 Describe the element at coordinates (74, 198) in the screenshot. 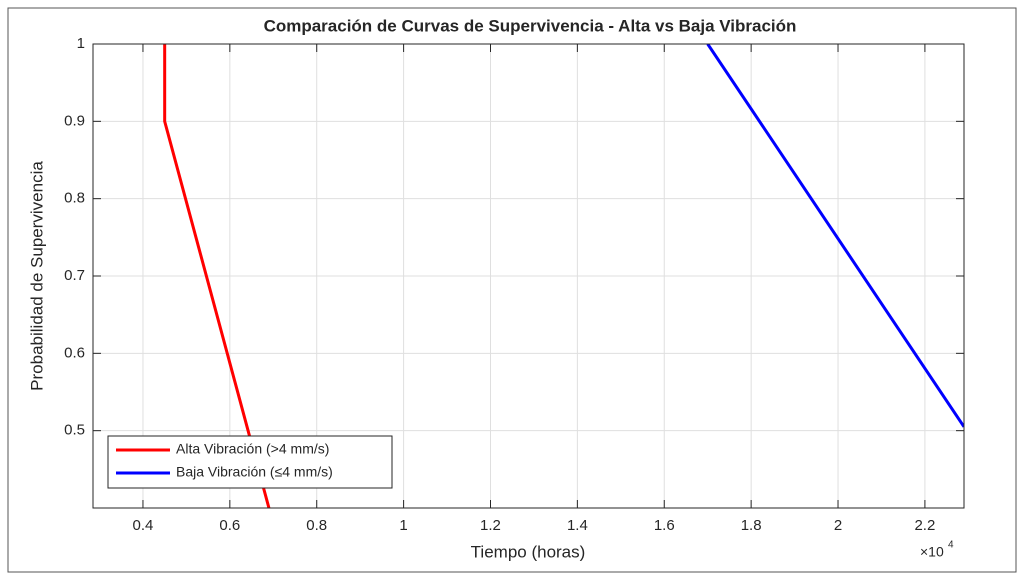

I see `y-tick-label: 0.8` at that location.